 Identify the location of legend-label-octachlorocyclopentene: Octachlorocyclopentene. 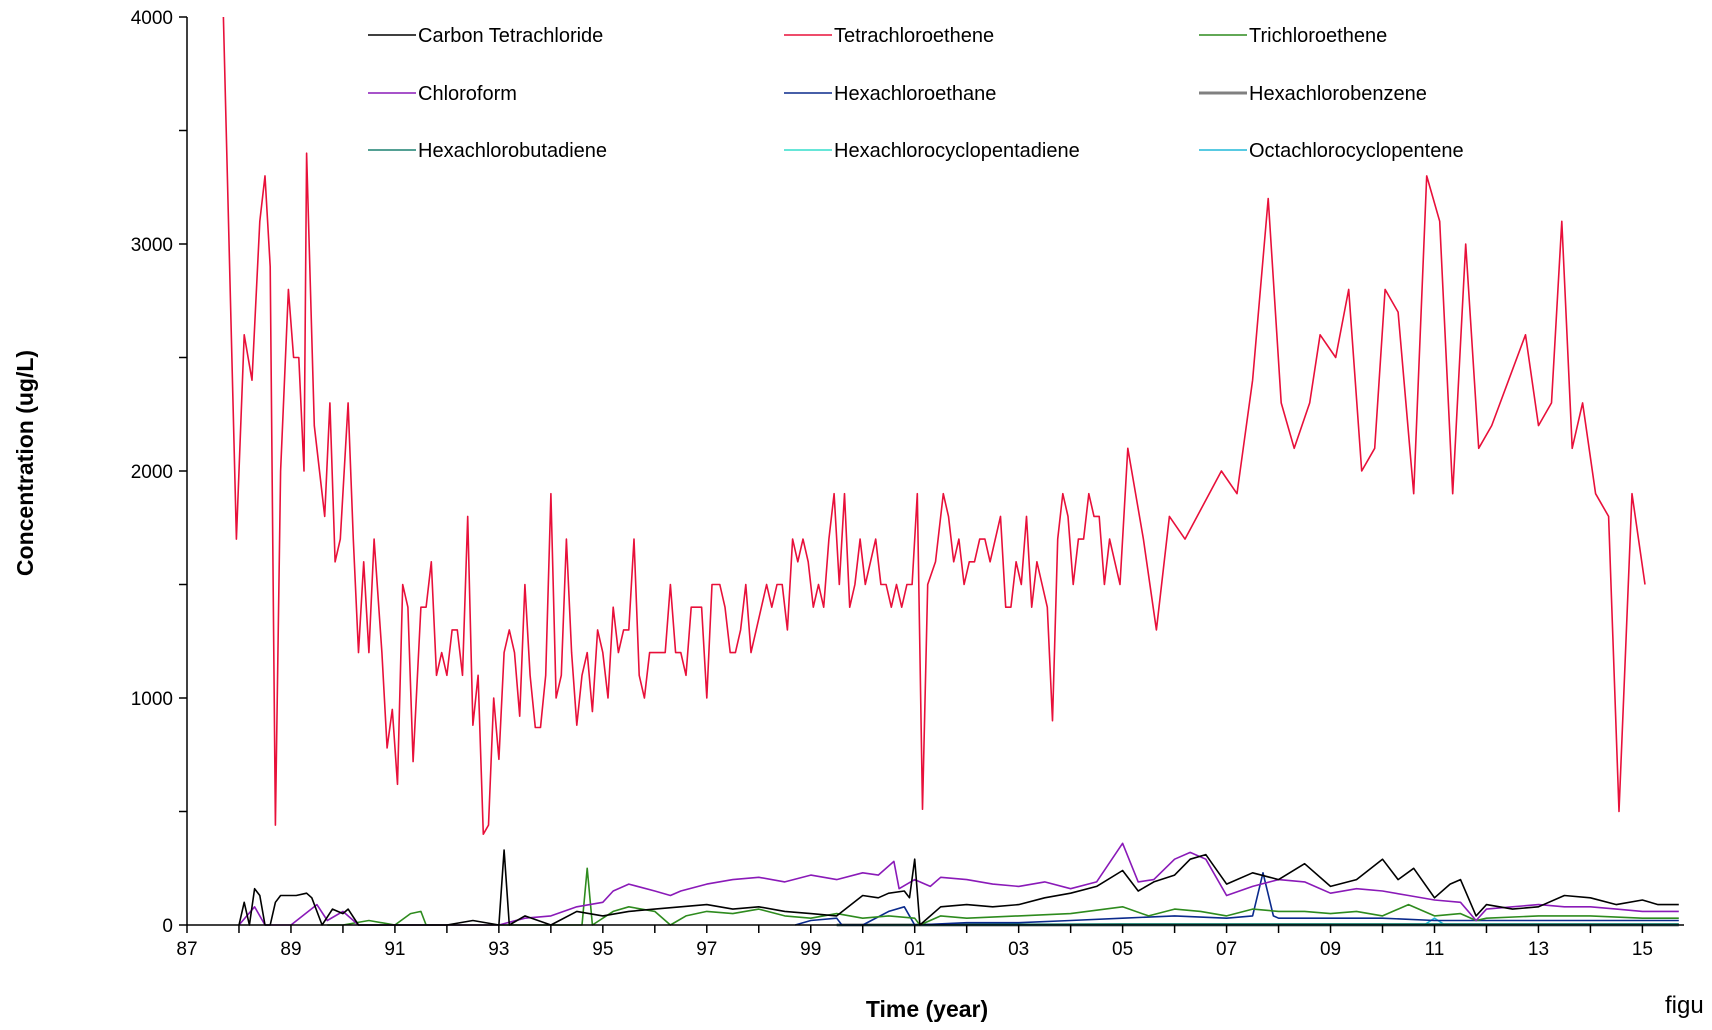
(1356, 151).